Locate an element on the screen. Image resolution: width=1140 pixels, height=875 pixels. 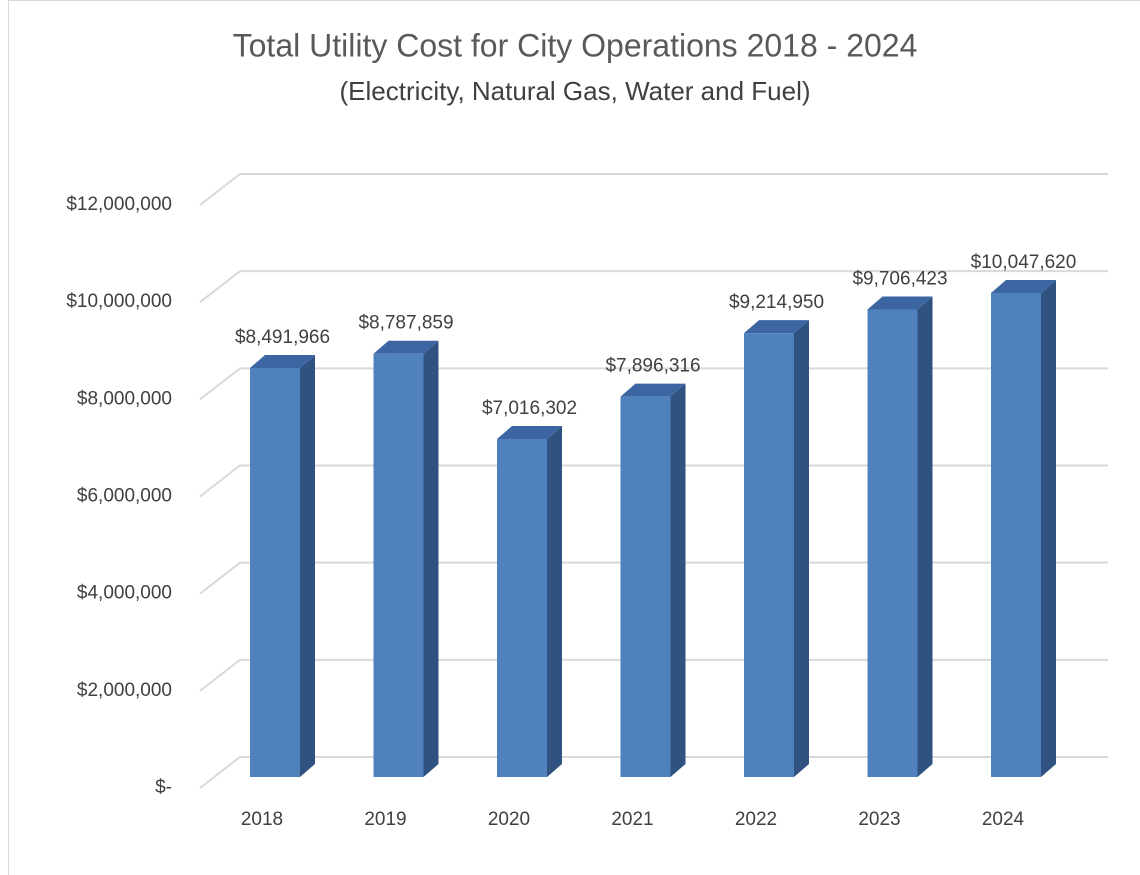
y-tick-label: $2,000,000 is located at coordinates (124, 690).